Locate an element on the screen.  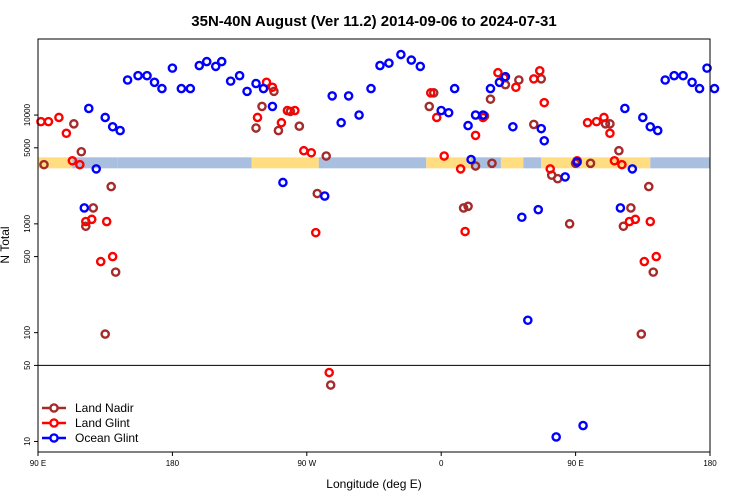
y-axis-title: N Total is located at coordinates (6, 244).